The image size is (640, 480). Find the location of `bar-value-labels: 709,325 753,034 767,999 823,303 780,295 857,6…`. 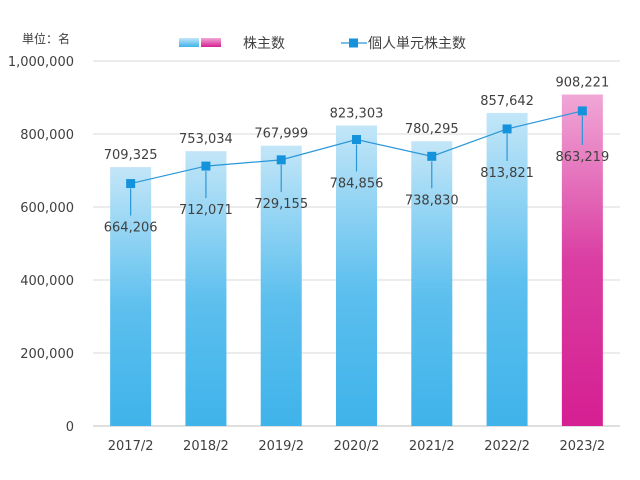

bar-value-labels: 709,325 753,034 767,999 823,303 780,295 857,6… is located at coordinates (356, 119).